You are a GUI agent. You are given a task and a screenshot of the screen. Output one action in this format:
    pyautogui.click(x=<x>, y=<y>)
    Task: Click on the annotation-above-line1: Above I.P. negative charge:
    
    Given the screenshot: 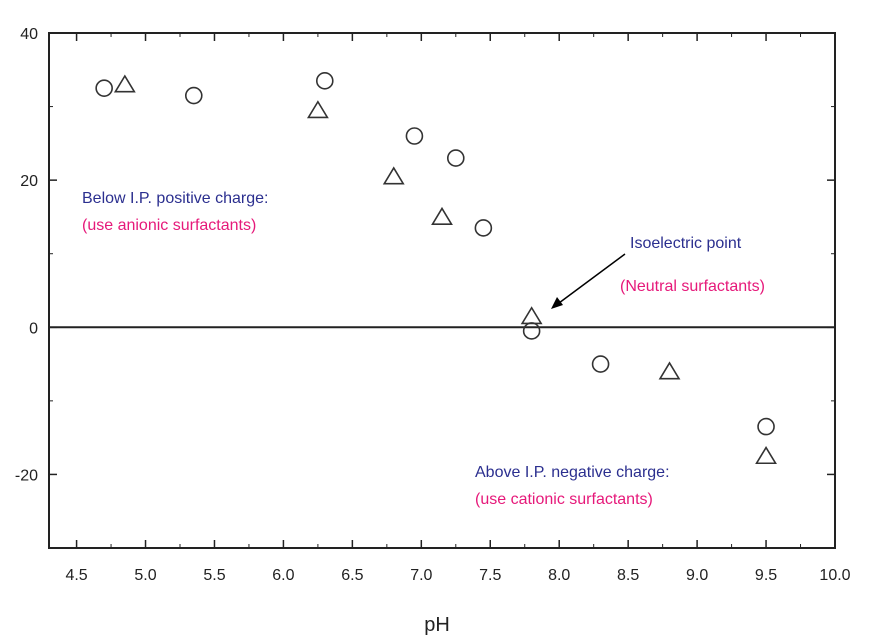 What is the action you would take?
    pyautogui.click(x=572, y=472)
    